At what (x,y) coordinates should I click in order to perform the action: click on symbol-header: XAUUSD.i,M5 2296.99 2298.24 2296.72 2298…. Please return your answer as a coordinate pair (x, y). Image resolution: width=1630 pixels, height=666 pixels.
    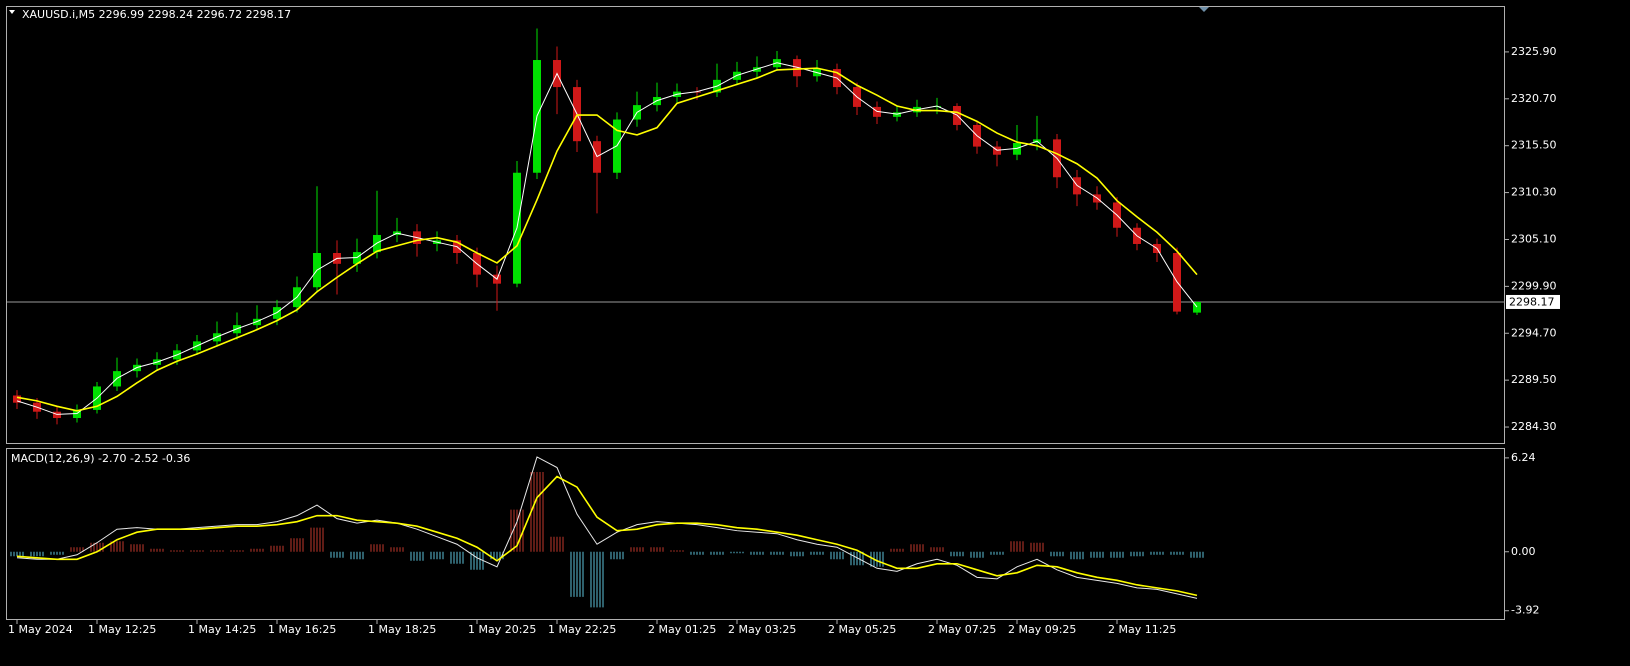
    Looking at the image, I should click on (156, 14).